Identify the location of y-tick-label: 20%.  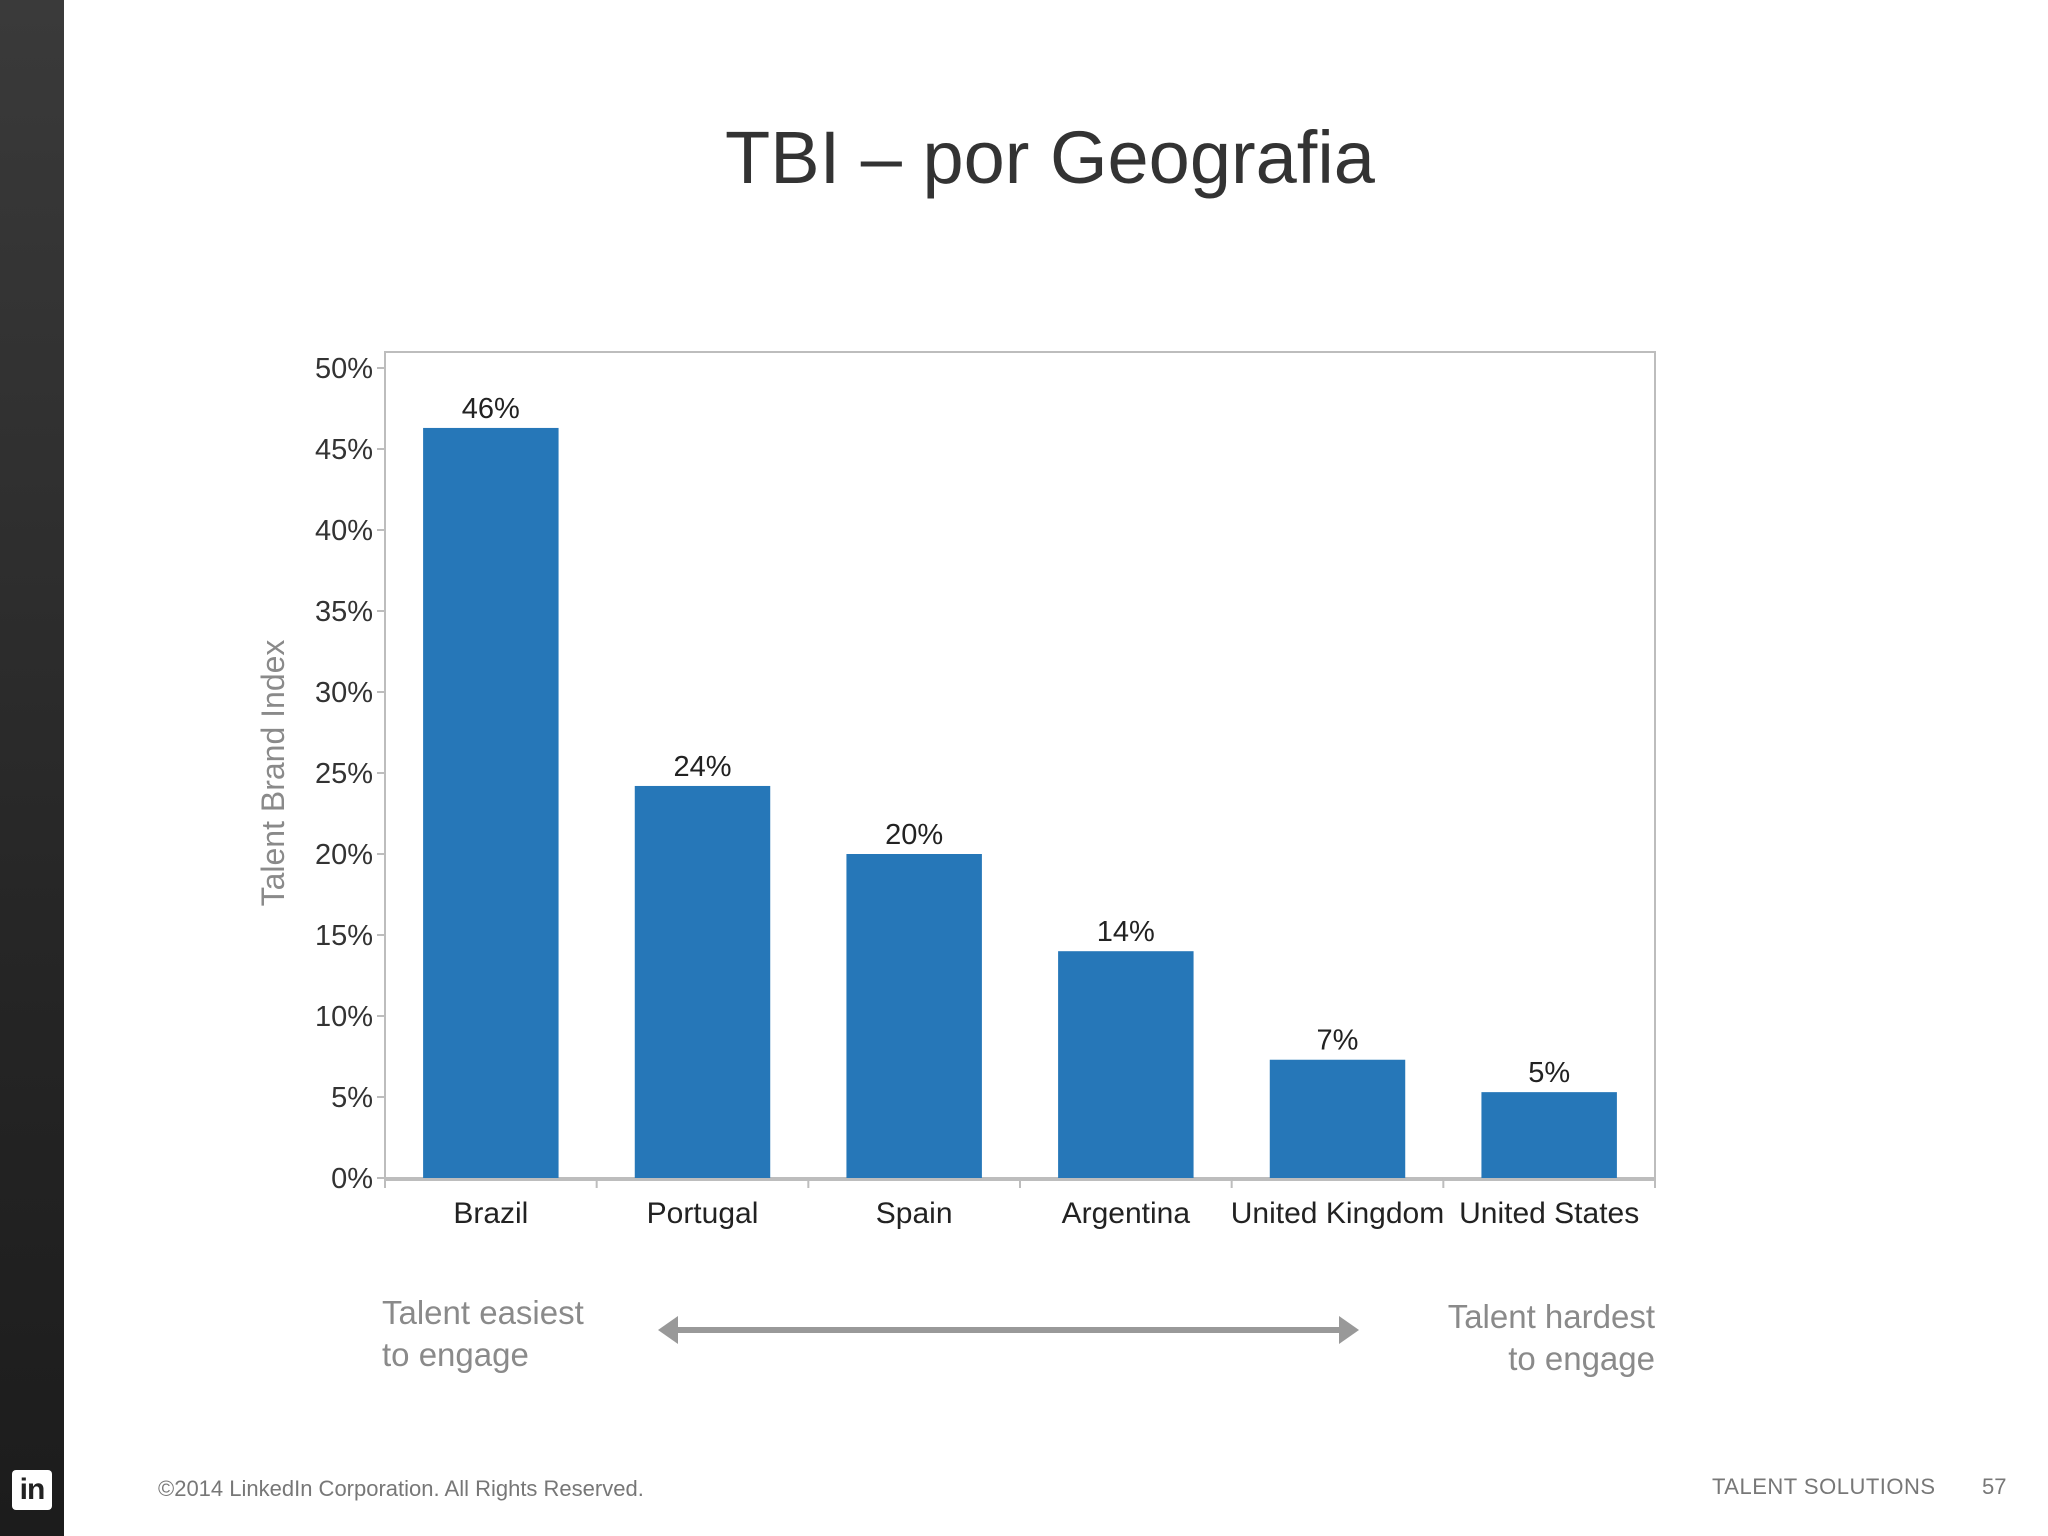
(344, 855).